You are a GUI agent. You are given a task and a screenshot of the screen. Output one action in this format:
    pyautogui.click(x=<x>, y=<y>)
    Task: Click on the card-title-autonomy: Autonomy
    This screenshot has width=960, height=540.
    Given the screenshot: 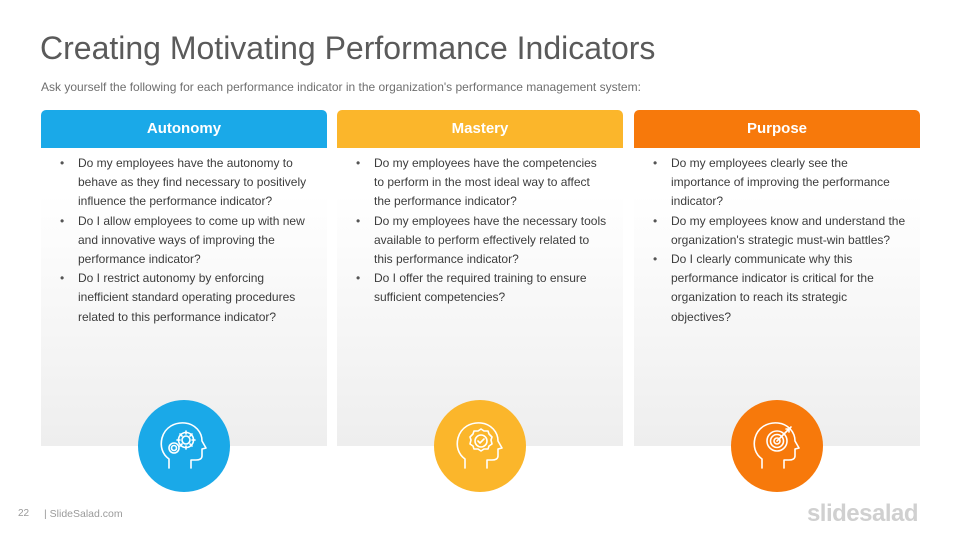 What is the action you would take?
    pyautogui.click(x=184, y=128)
    